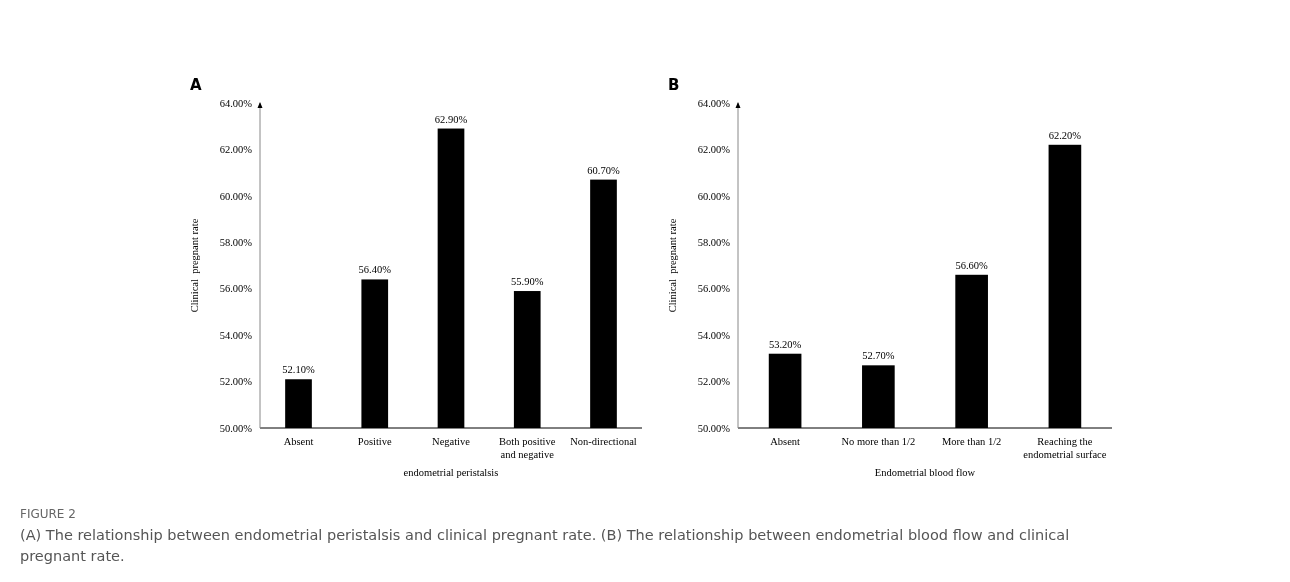 Image resolution: width=1290 pixels, height=582 pixels. Describe the element at coordinates (527, 448) in the screenshot. I see `x-tick-label: Both positive and negative` at that location.